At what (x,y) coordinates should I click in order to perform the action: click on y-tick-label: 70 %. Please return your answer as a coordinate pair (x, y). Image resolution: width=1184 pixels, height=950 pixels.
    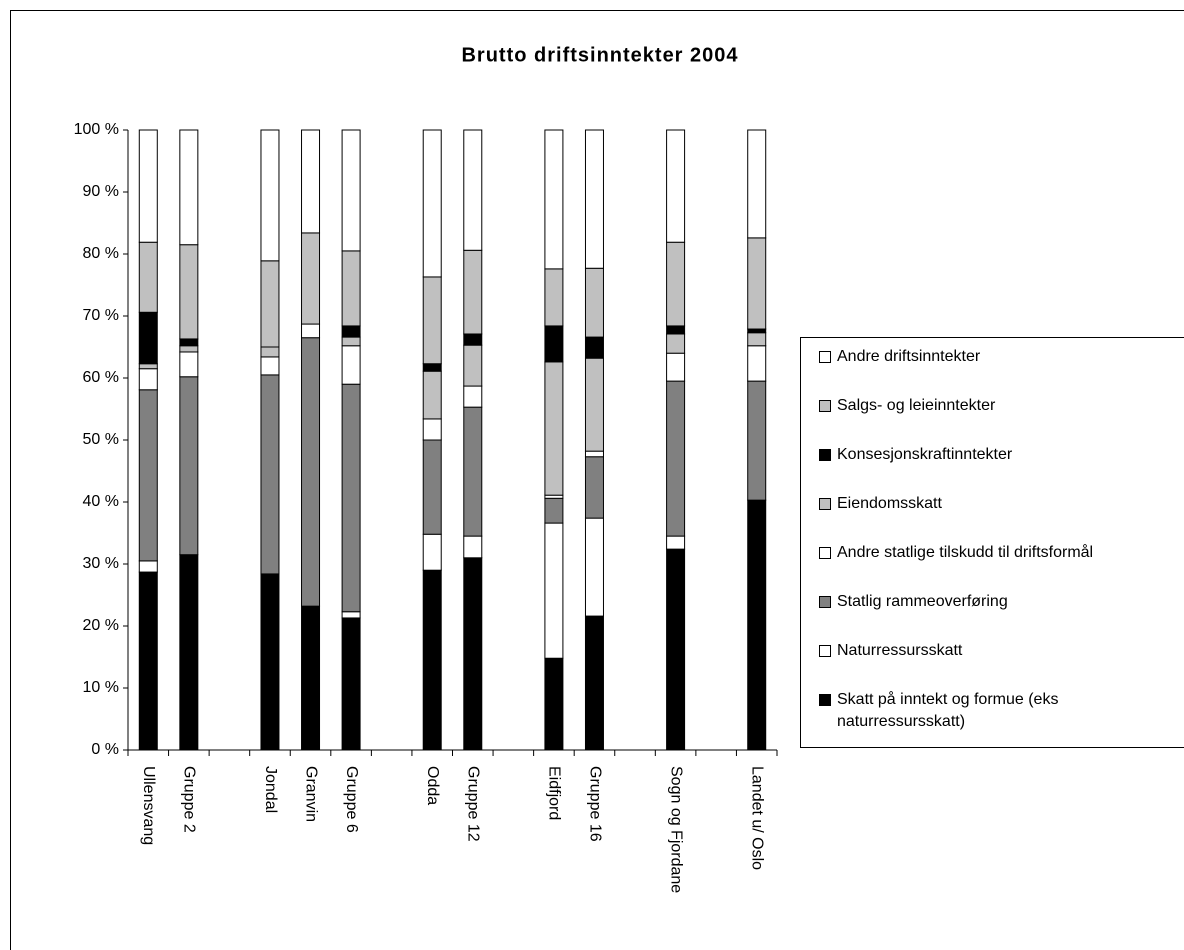
    Looking at the image, I should click on (101, 315).